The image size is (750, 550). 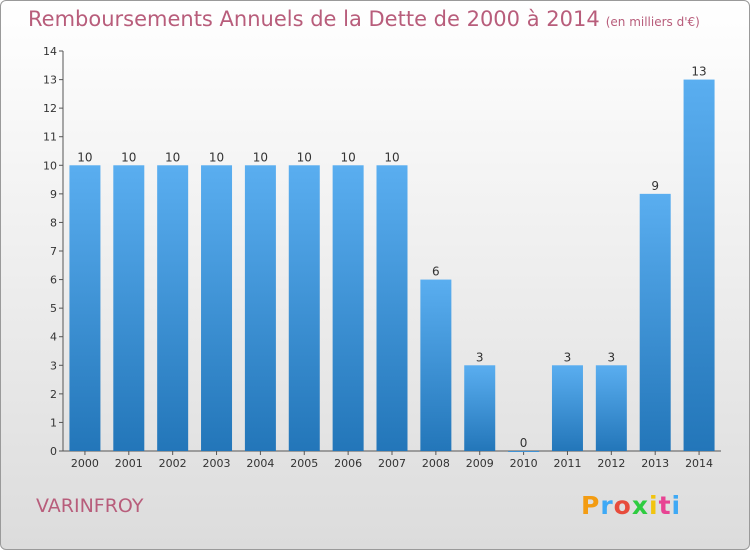 I want to click on bar-2014, so click(x=699, y=265).